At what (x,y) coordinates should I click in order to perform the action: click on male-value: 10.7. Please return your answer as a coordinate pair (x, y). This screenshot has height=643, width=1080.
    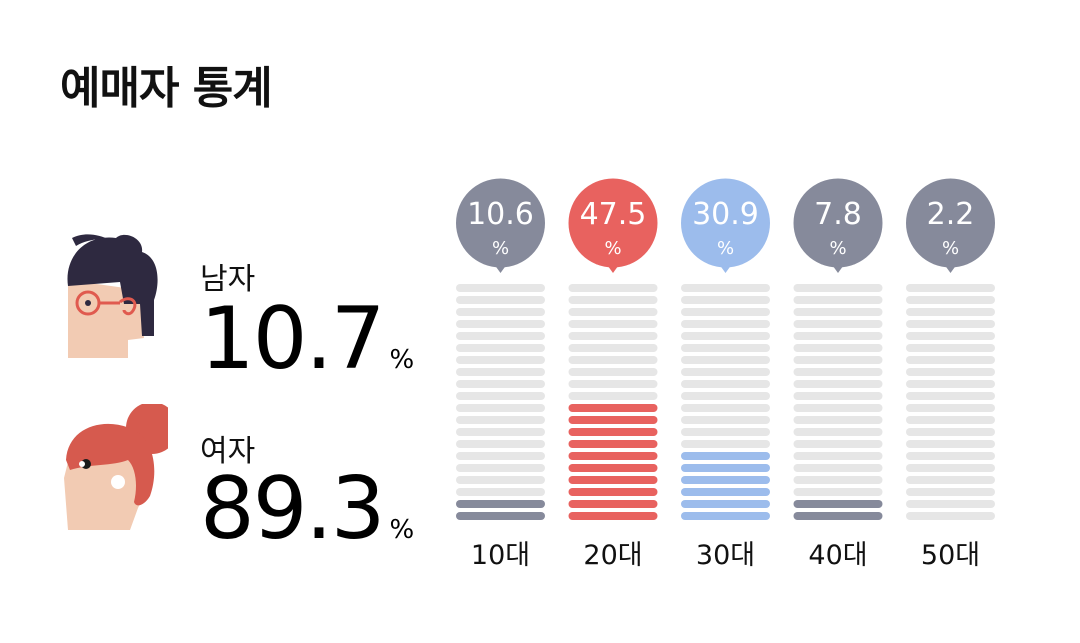
    Looking at the image, I should click on (292, 339).